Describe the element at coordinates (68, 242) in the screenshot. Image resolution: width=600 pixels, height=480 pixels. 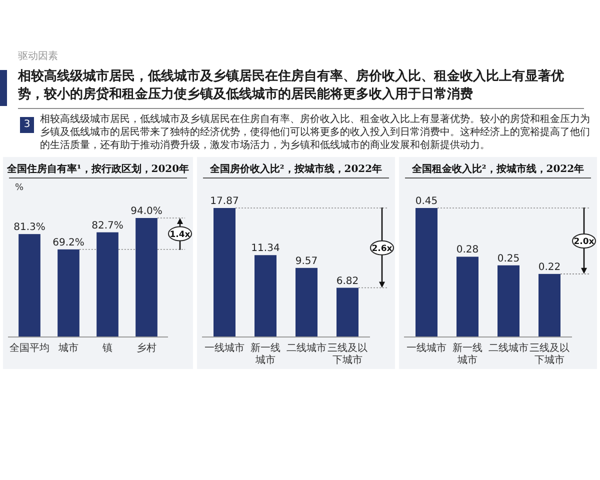
I see `data-label: 69.2%` at that location.